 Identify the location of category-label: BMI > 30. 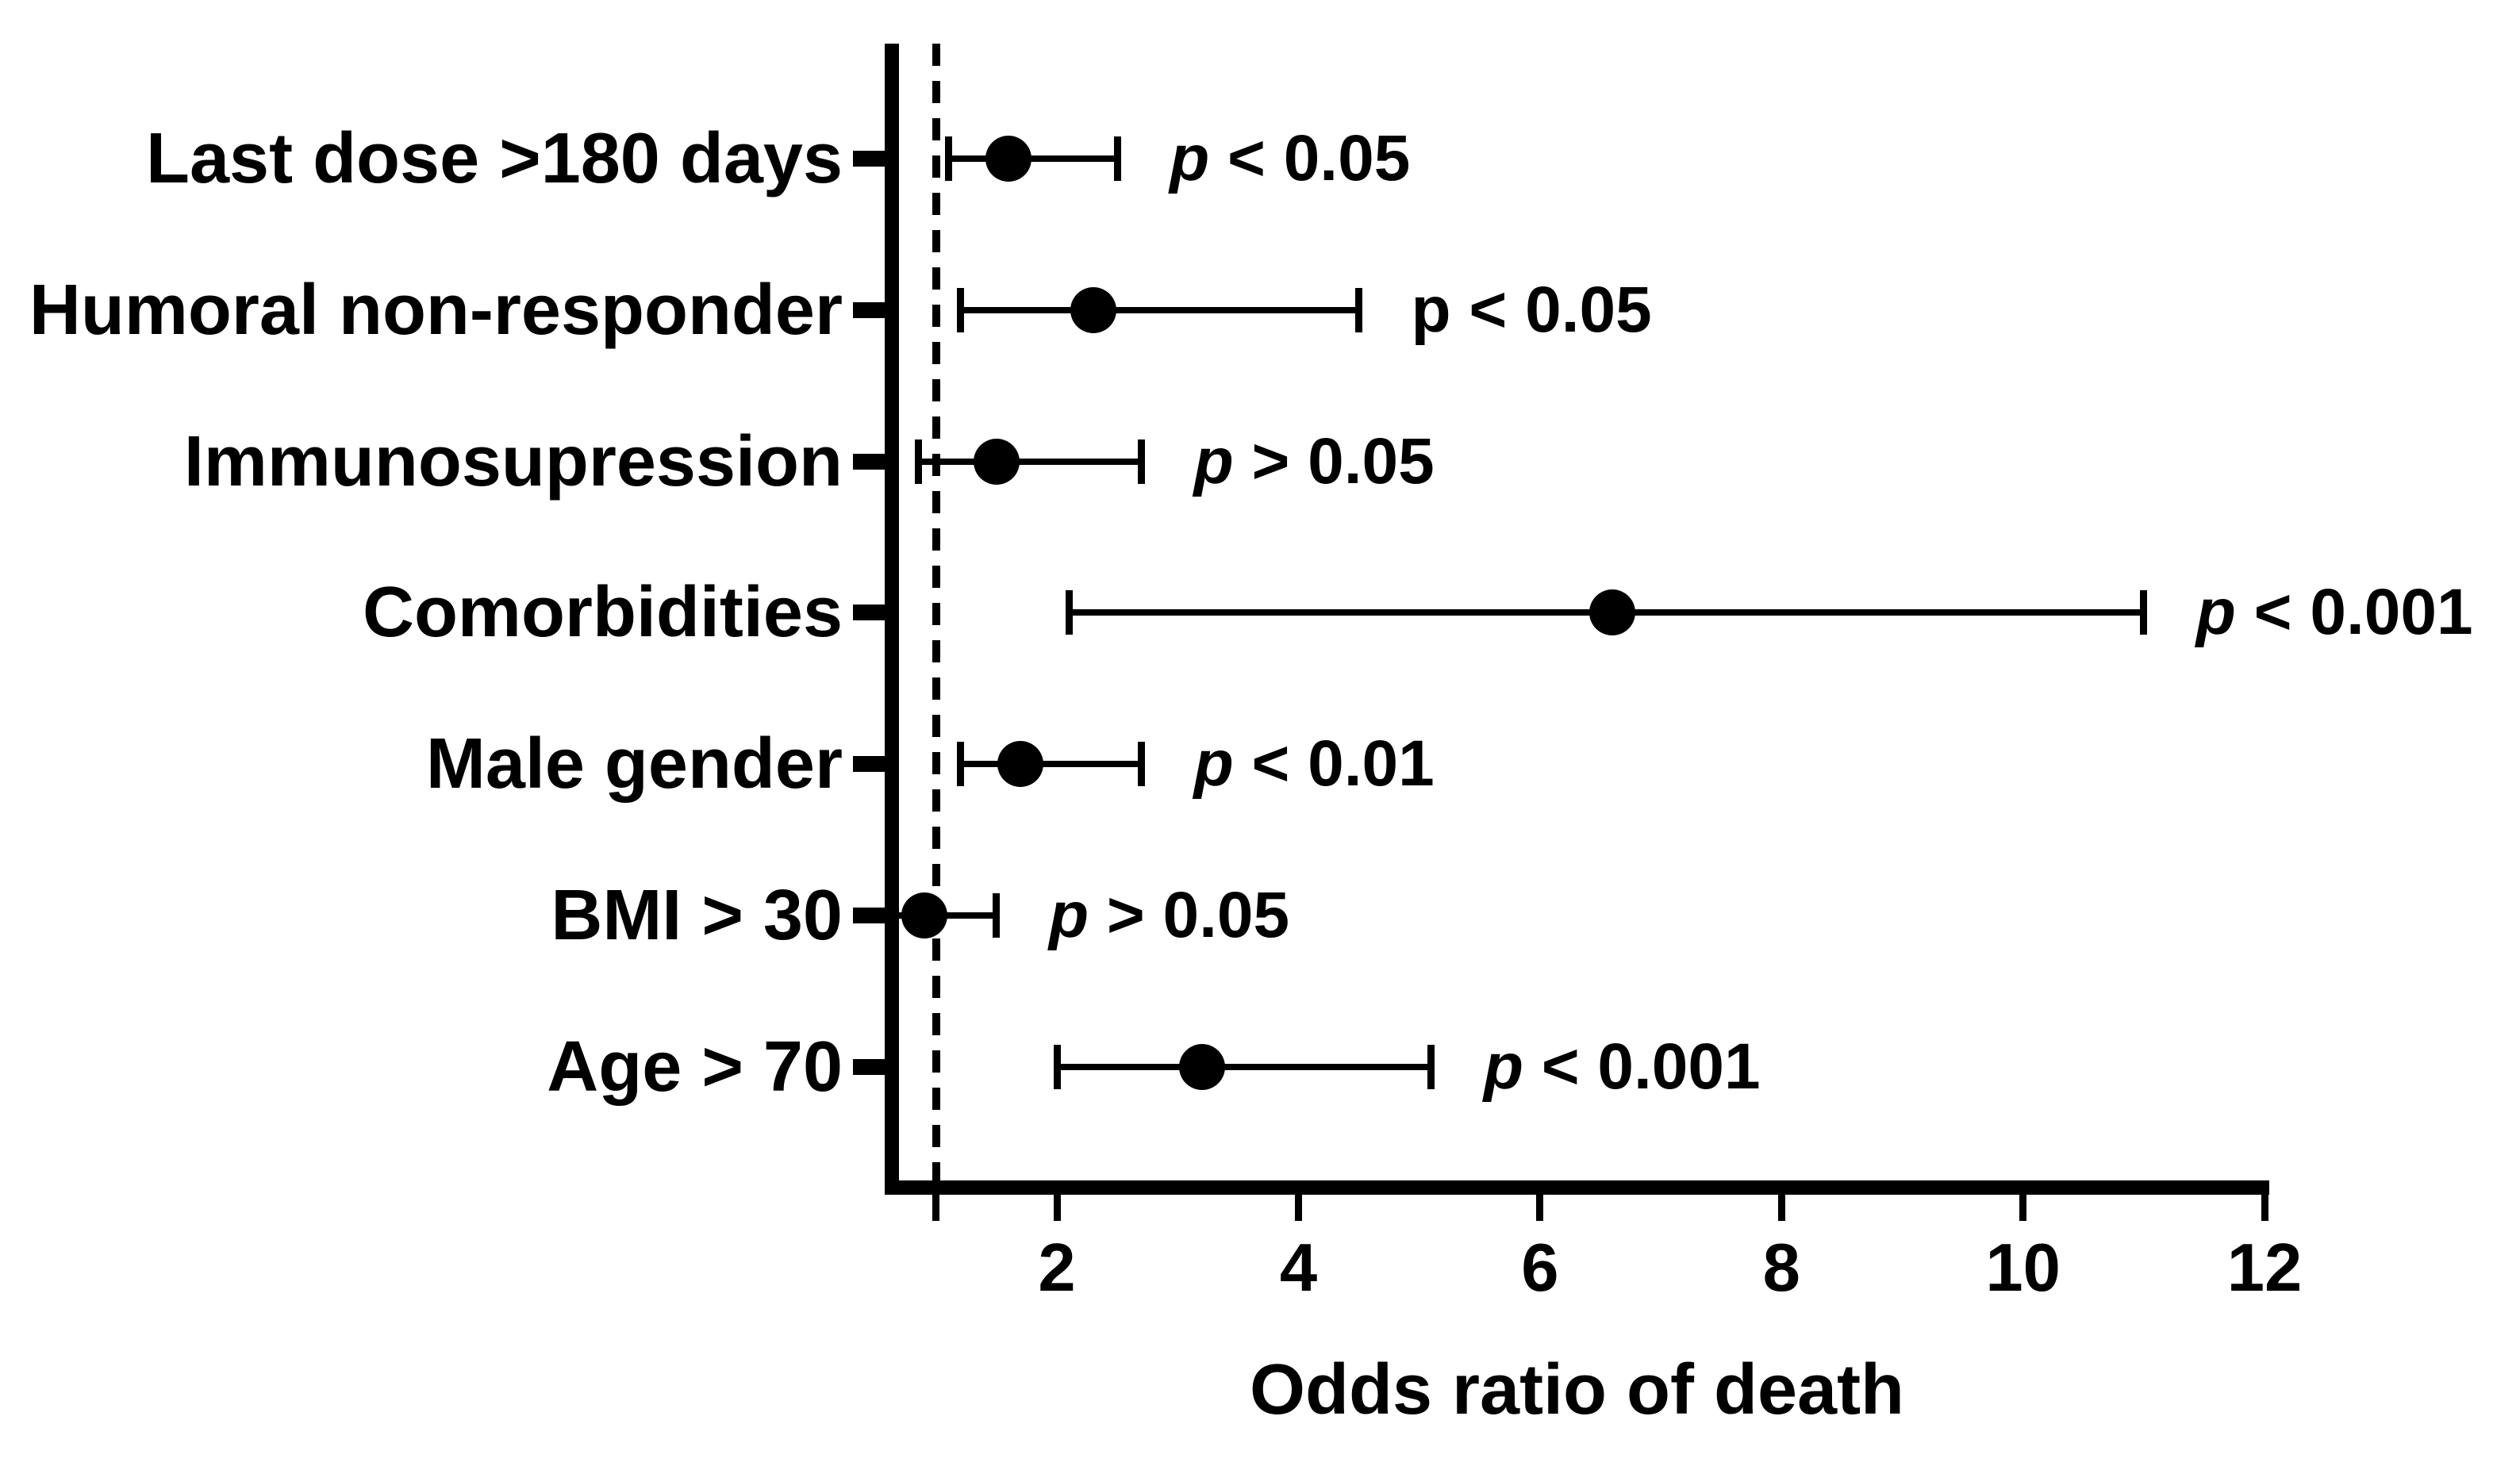
(697, 916).